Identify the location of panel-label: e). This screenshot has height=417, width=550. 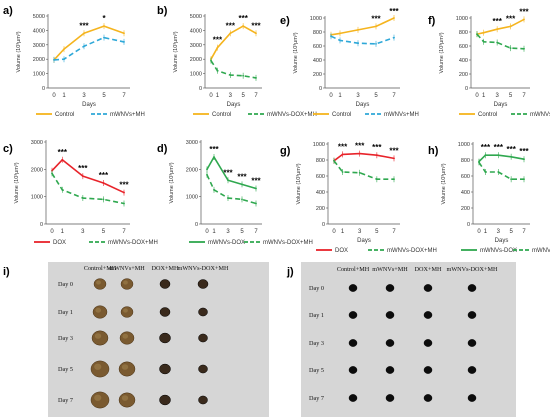
(285, 21).